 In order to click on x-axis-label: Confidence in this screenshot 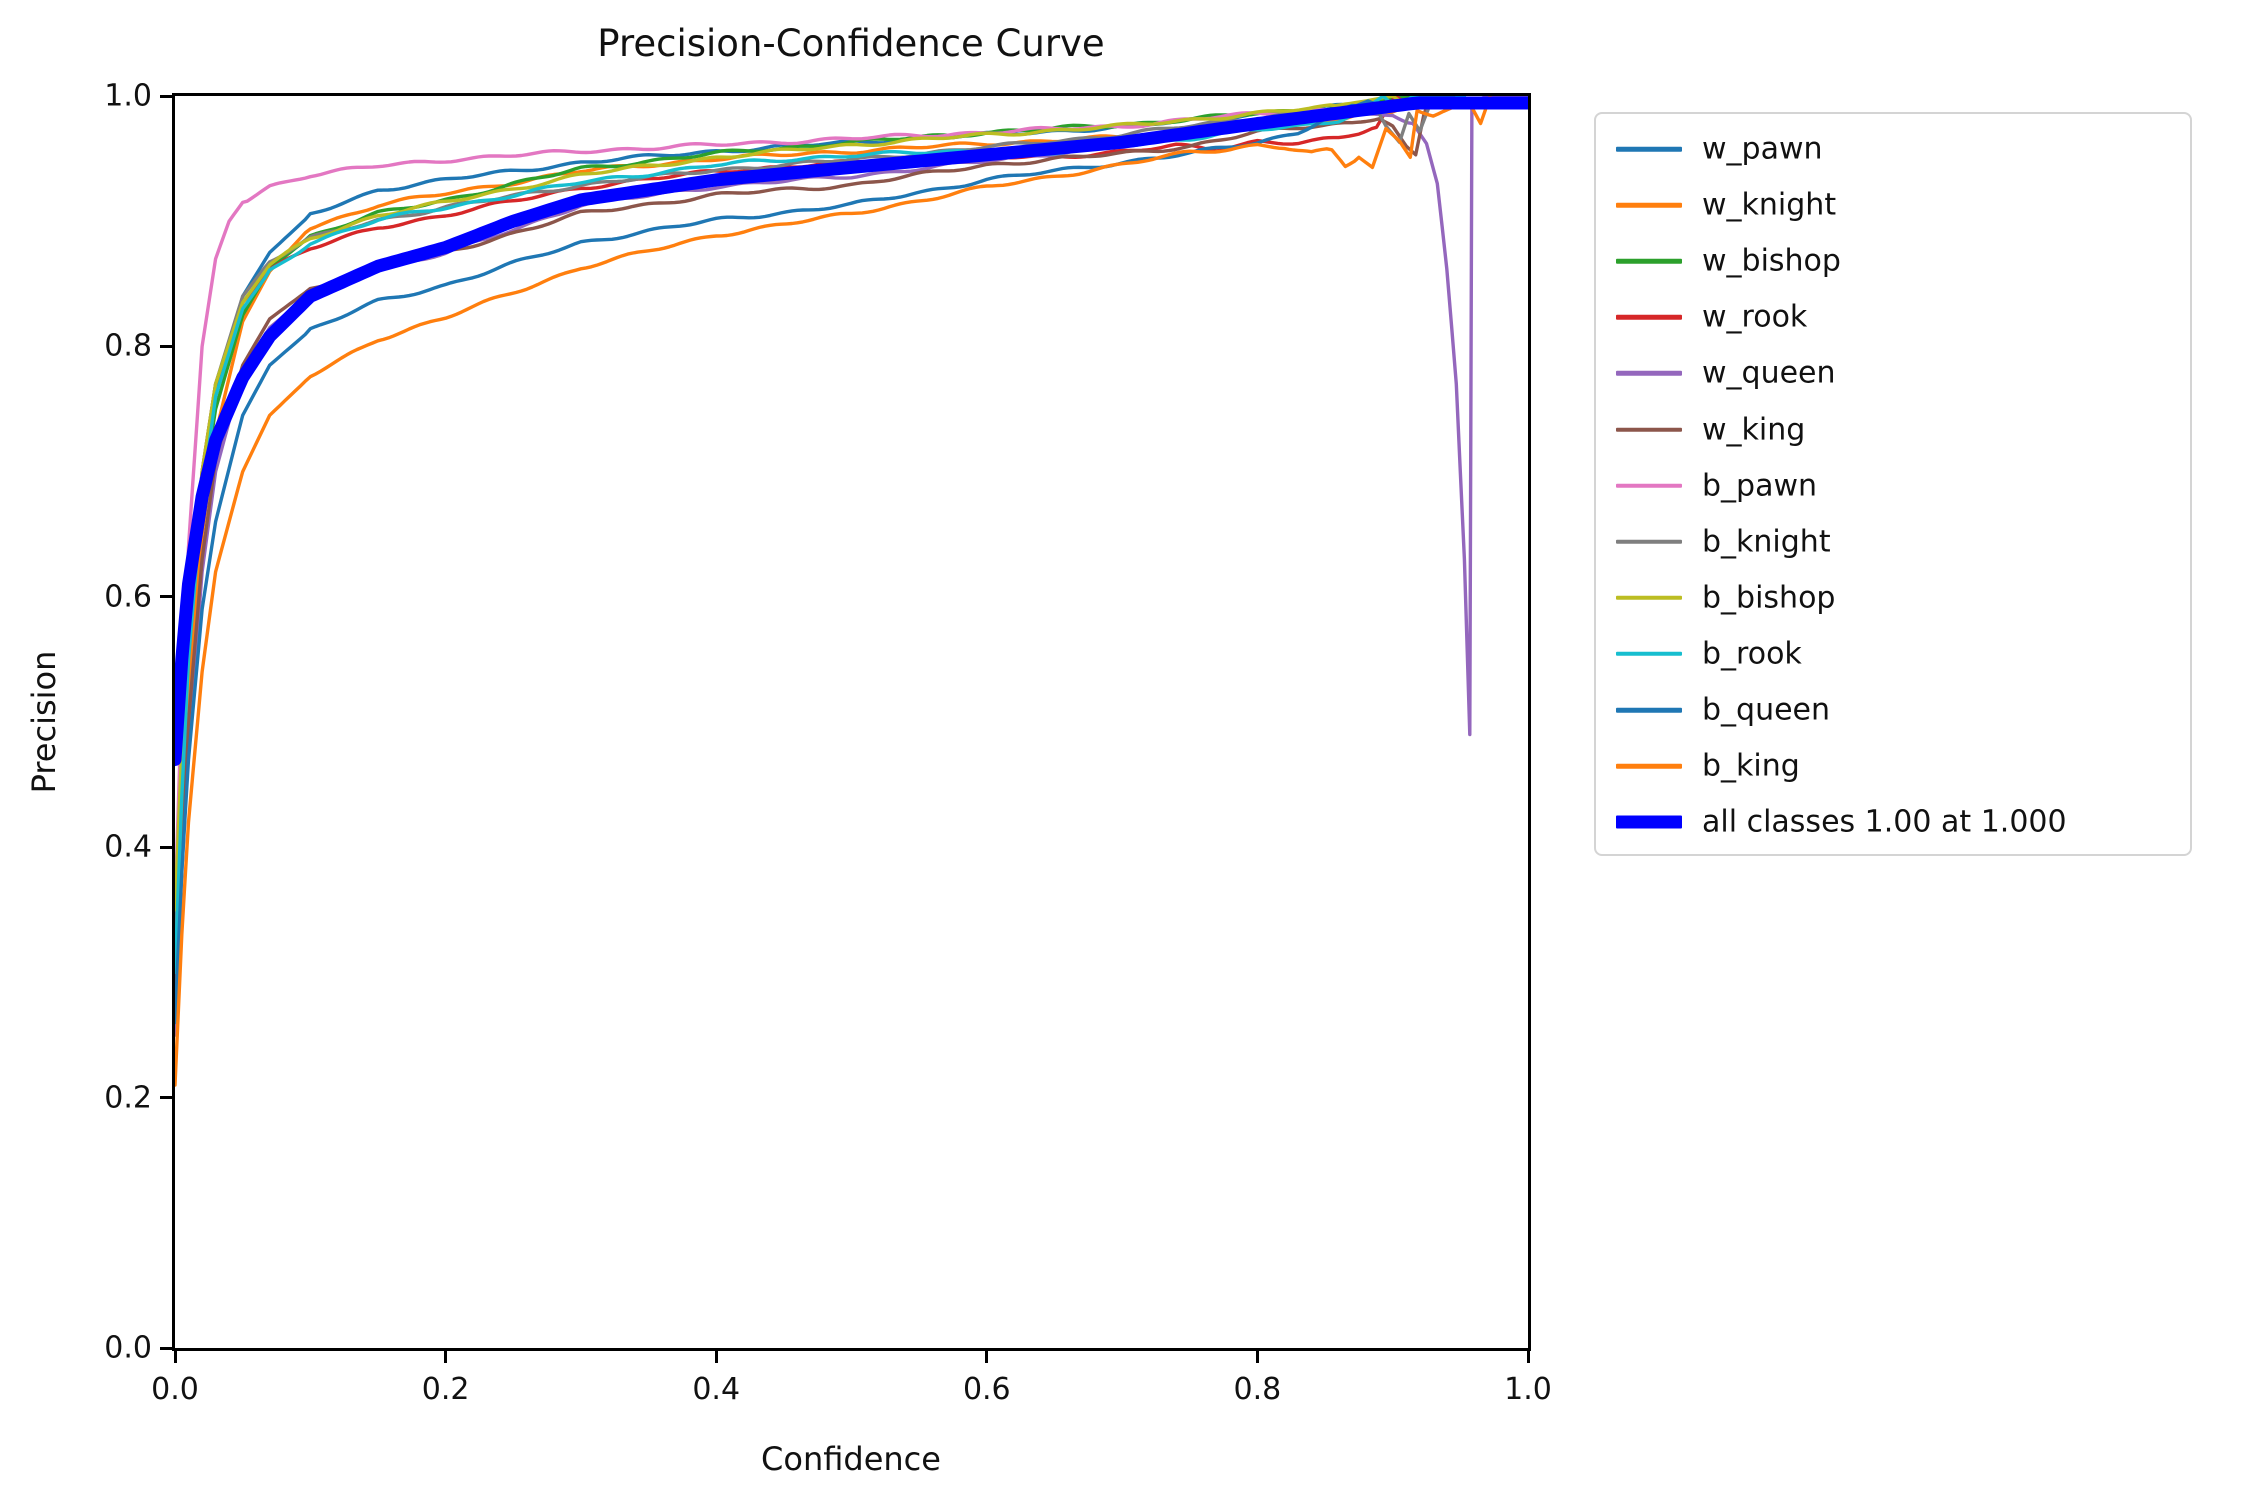, I will do `click(851, 1459)`.